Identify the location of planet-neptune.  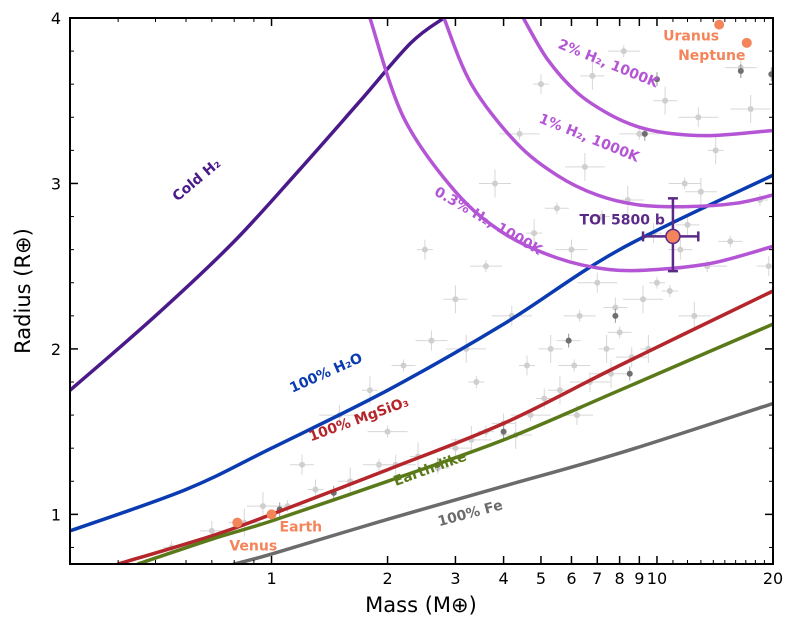
(746, 42).